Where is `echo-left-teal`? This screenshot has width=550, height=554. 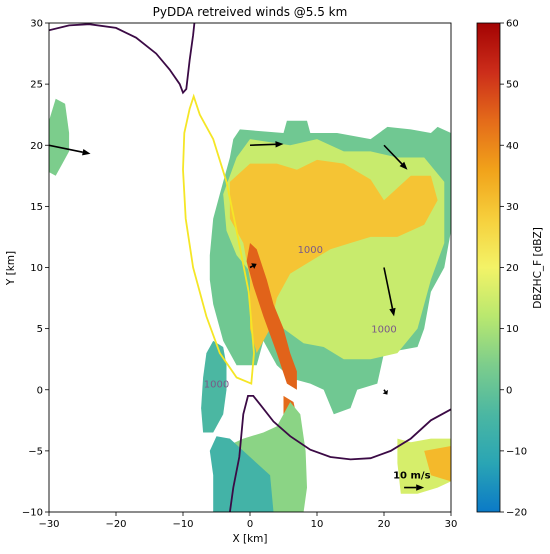 echo-left-teal is located at coordinates (214, 386).